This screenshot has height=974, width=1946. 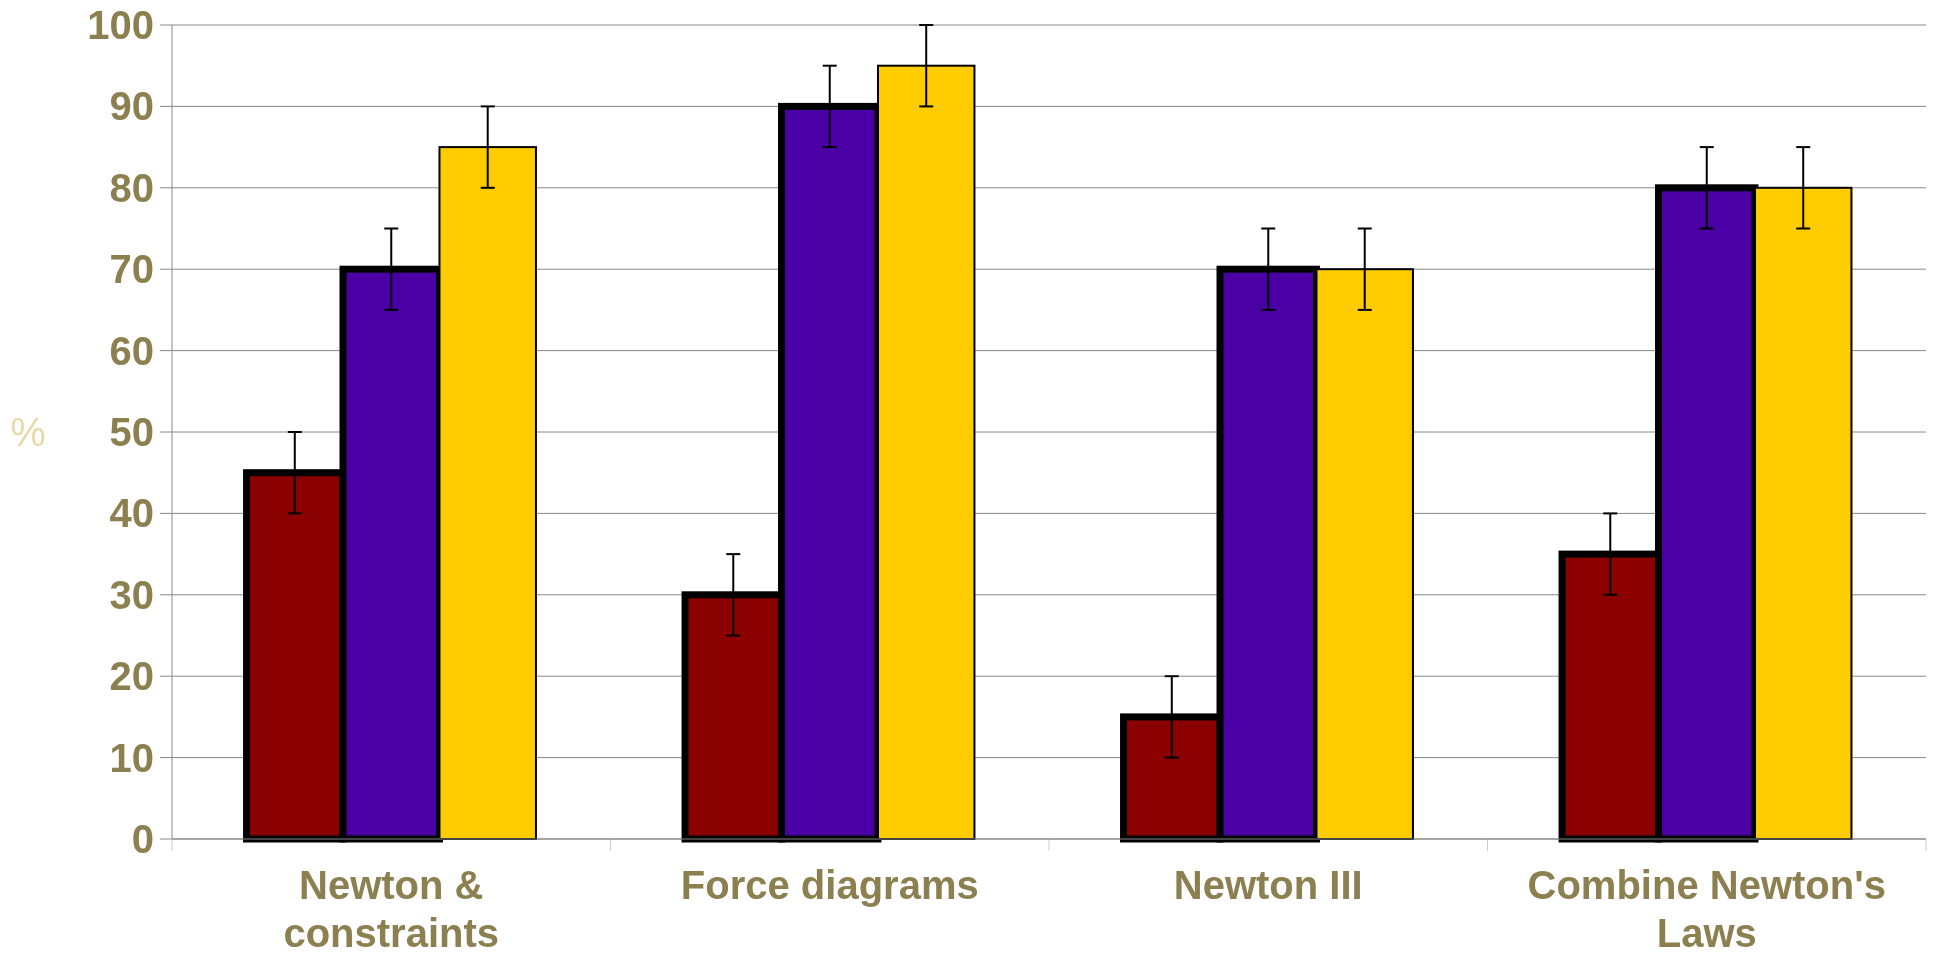 I want to click on y-tick-label: 40, so click(x=131, y=513).